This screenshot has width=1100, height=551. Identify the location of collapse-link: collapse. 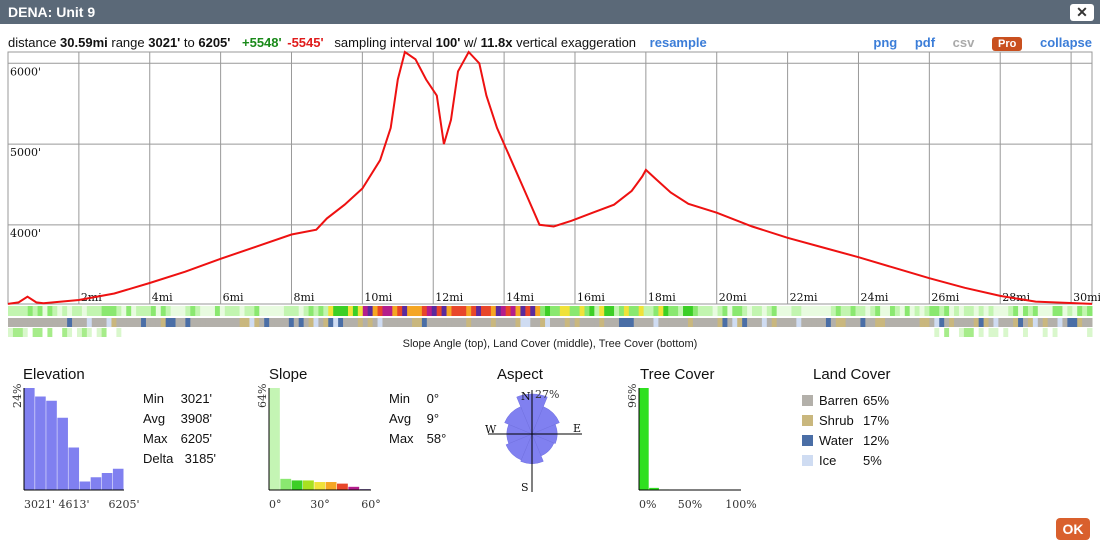
(1065, 42).